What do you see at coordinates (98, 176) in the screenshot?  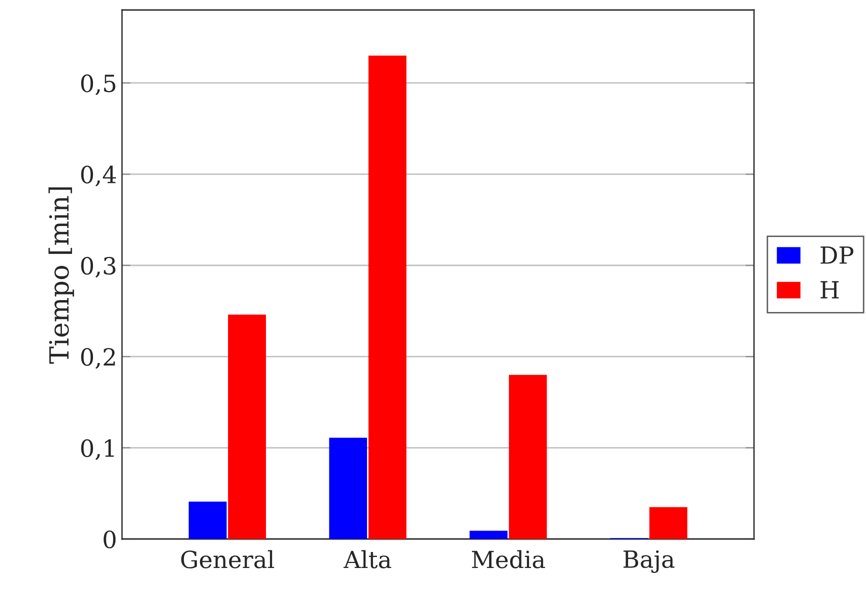 I see `y-tick-label: 0,4` at bounding box center [98, 176].